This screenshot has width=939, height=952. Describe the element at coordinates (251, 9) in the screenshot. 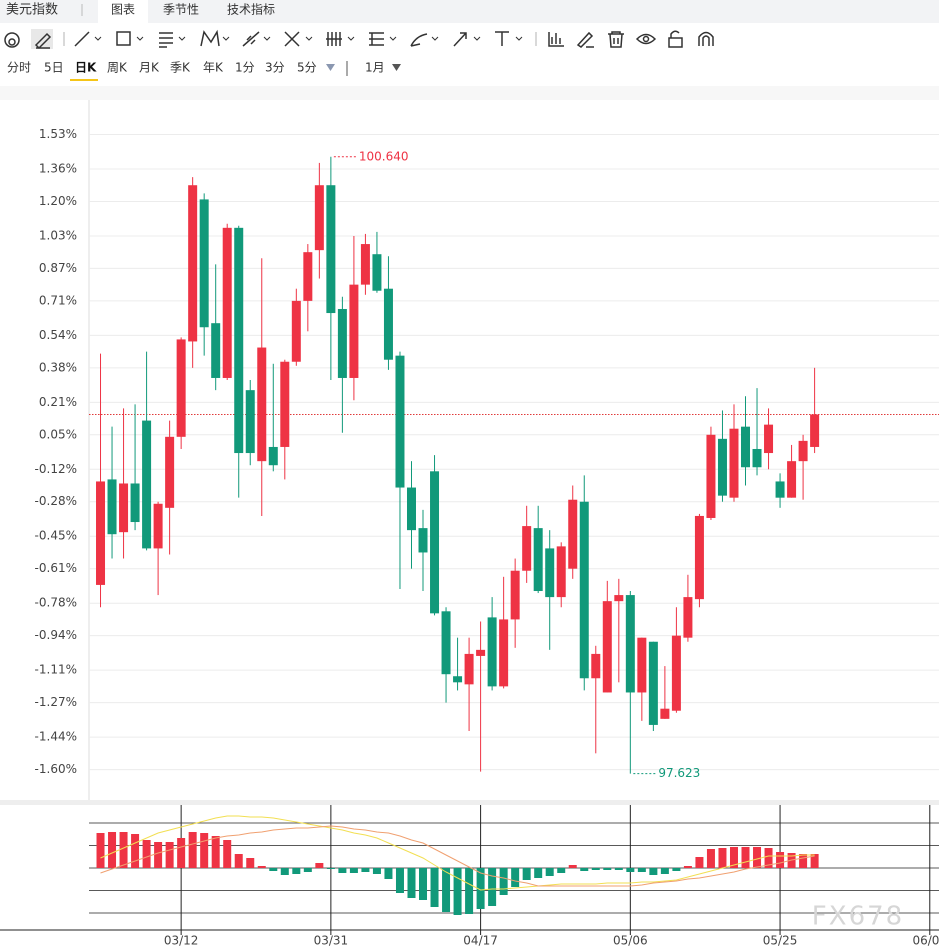

I see `tab: 技术指标` at that location.